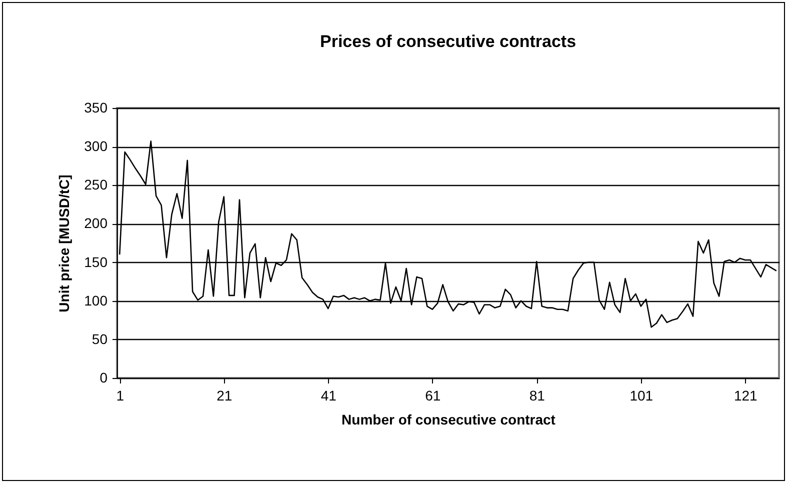  I want to click on y-tick-label: 350, so click(96, 108).